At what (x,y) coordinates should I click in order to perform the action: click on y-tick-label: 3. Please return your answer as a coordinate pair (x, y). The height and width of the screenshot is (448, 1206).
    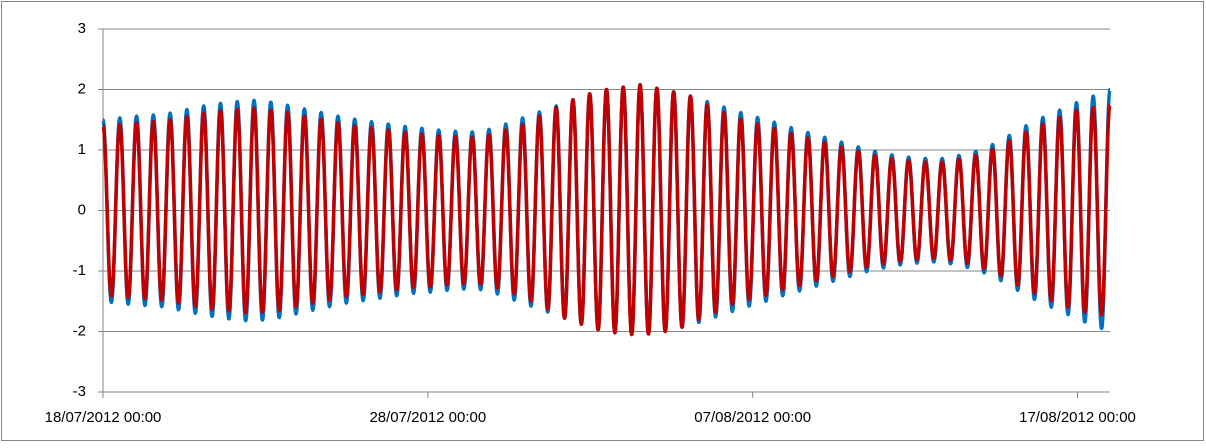
    Looking at the image, I should click on (82, 28).